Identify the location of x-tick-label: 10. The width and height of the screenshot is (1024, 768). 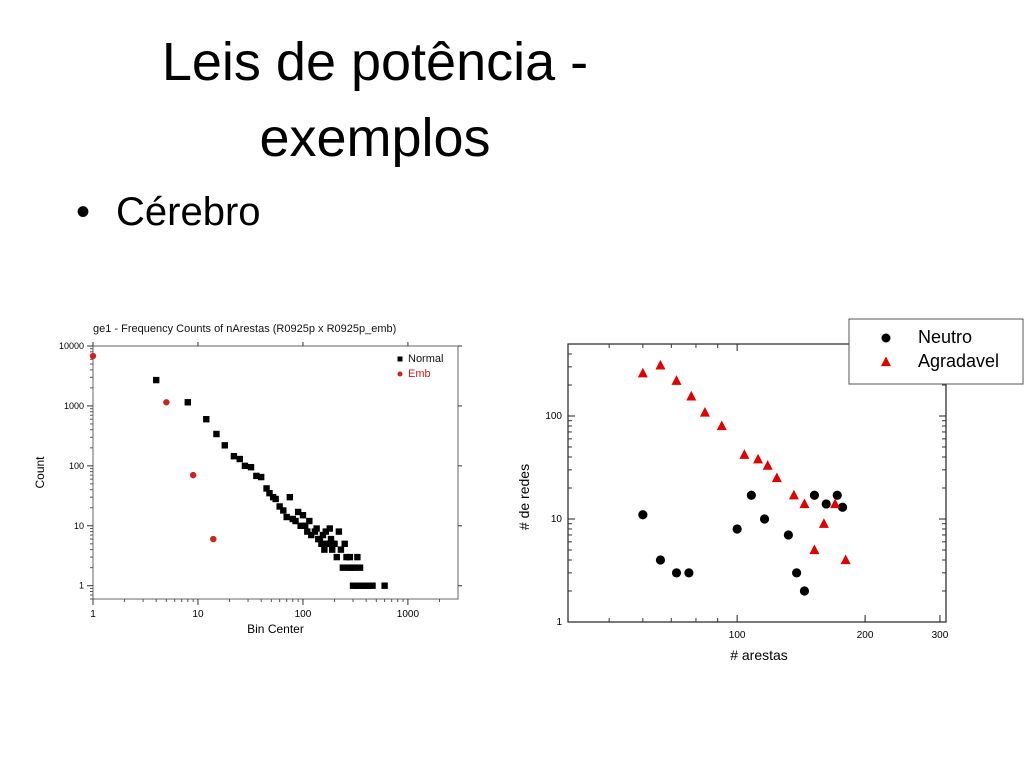
(198, 614).